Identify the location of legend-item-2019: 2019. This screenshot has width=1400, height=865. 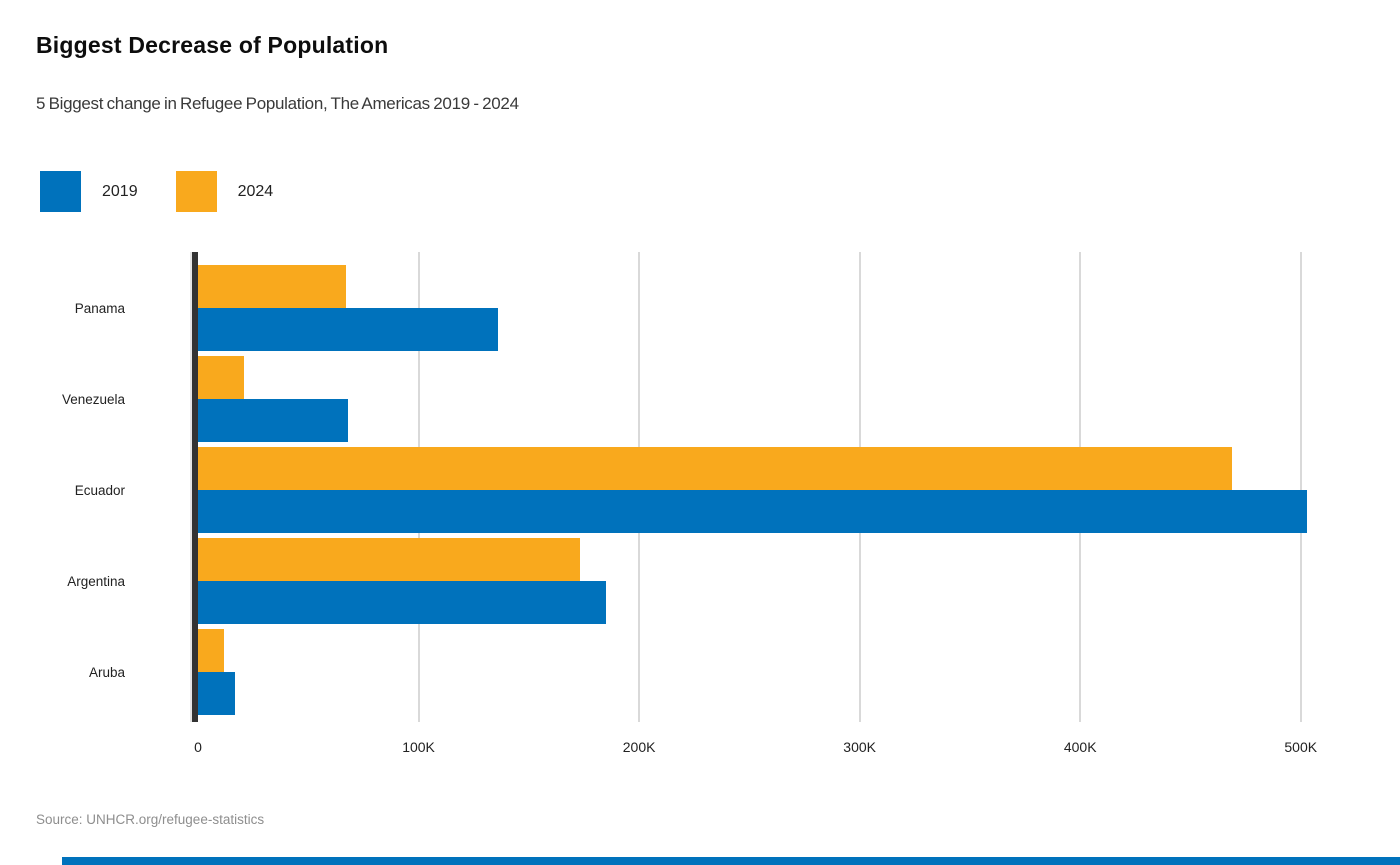
(89, 191).